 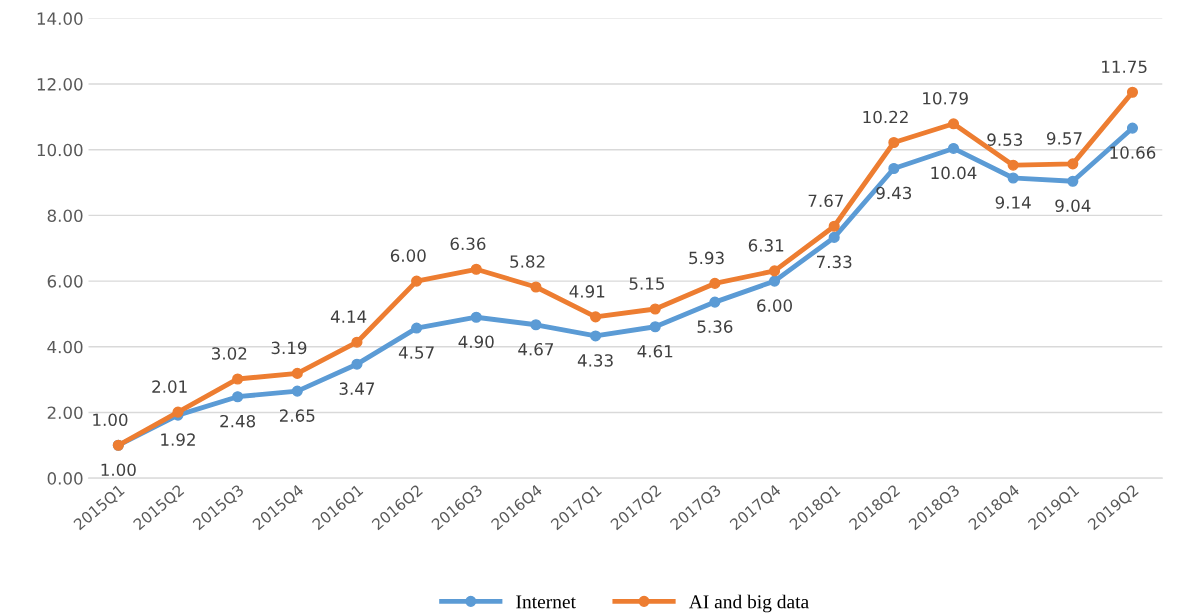 I want to click on data-label: 3.47, so click(x=357, y=388).